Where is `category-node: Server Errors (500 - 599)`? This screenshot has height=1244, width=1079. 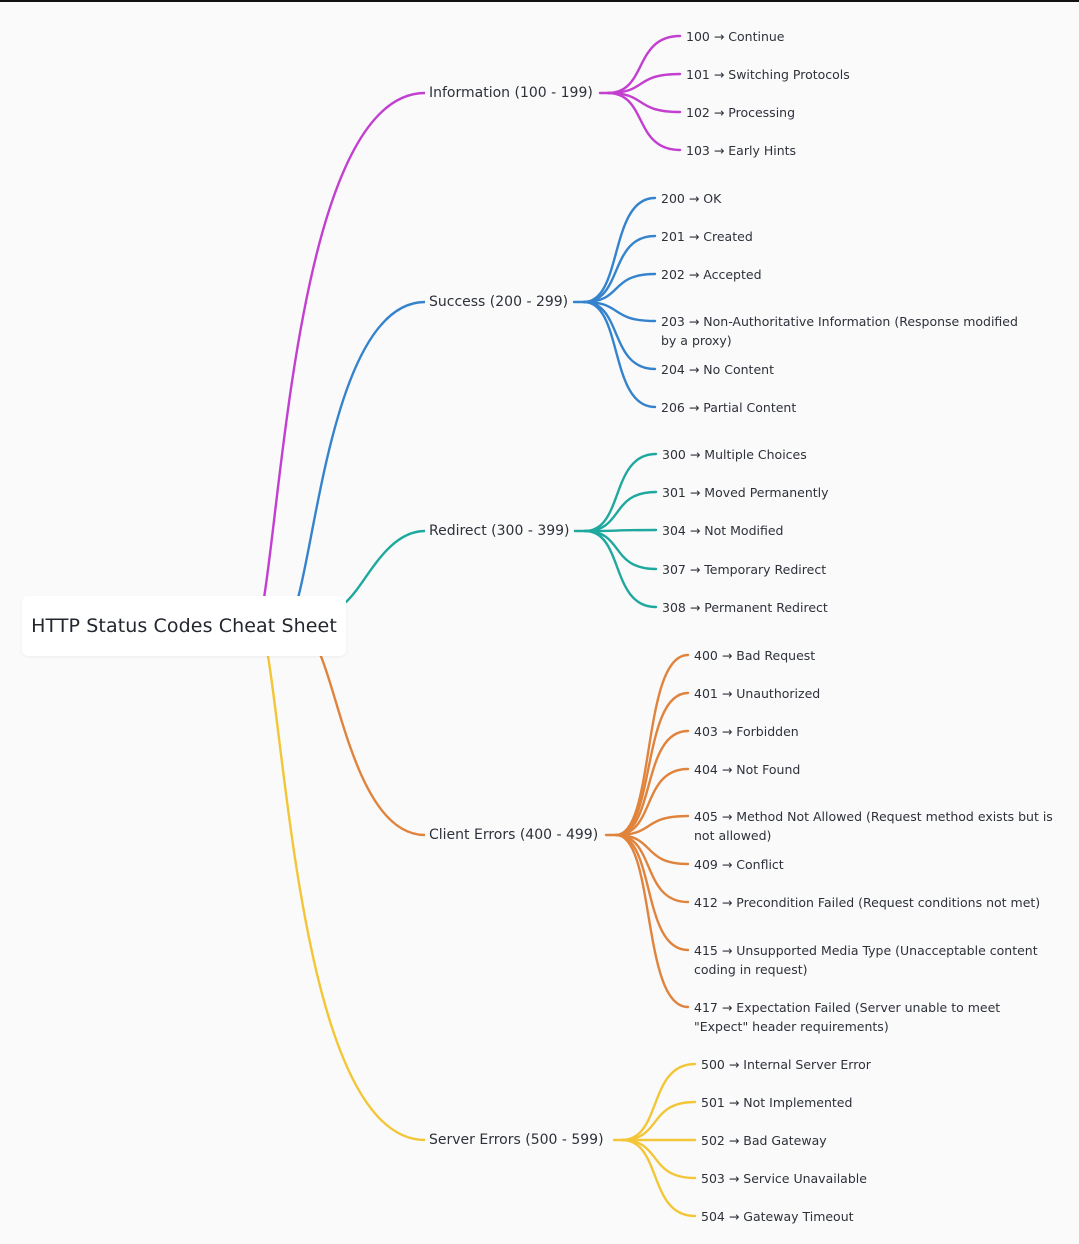
category-node: Server Errors (500 - 599) is located at coordinates (516, 1140).